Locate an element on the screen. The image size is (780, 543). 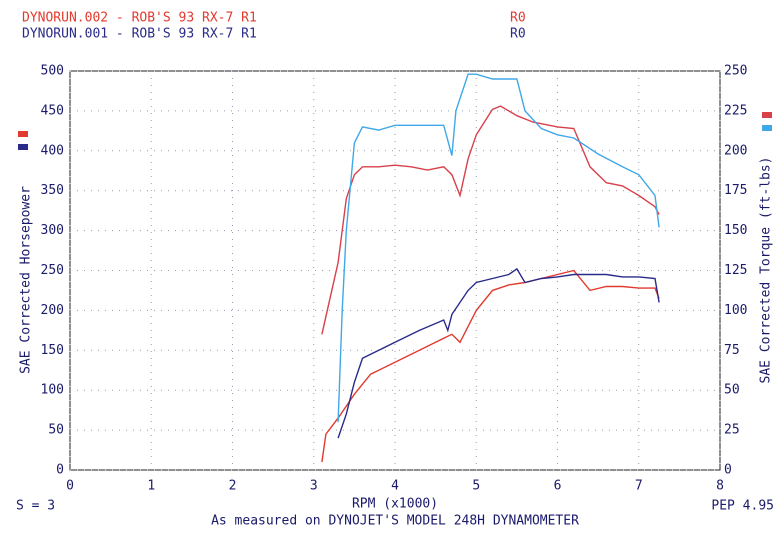
y2-tick-label: 75 is located at coordinates (732, 350).